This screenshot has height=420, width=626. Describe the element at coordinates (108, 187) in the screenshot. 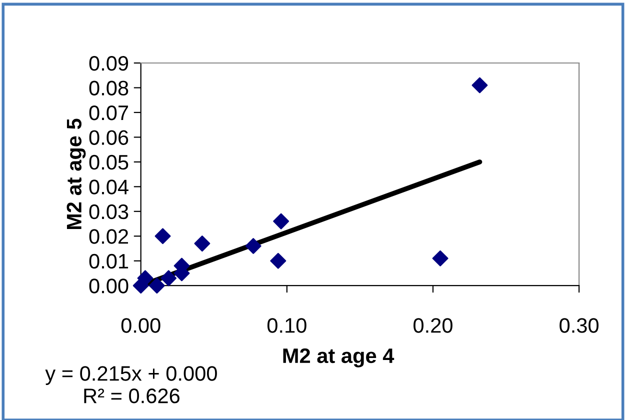

I see `y-tick-label: 0.04` at that location.